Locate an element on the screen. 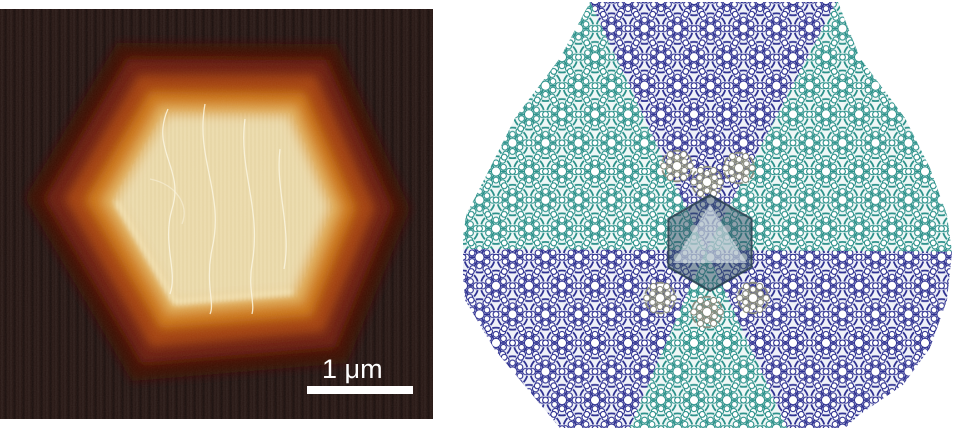  scale-bar: 1 μm is located at coordinates (360, 374).